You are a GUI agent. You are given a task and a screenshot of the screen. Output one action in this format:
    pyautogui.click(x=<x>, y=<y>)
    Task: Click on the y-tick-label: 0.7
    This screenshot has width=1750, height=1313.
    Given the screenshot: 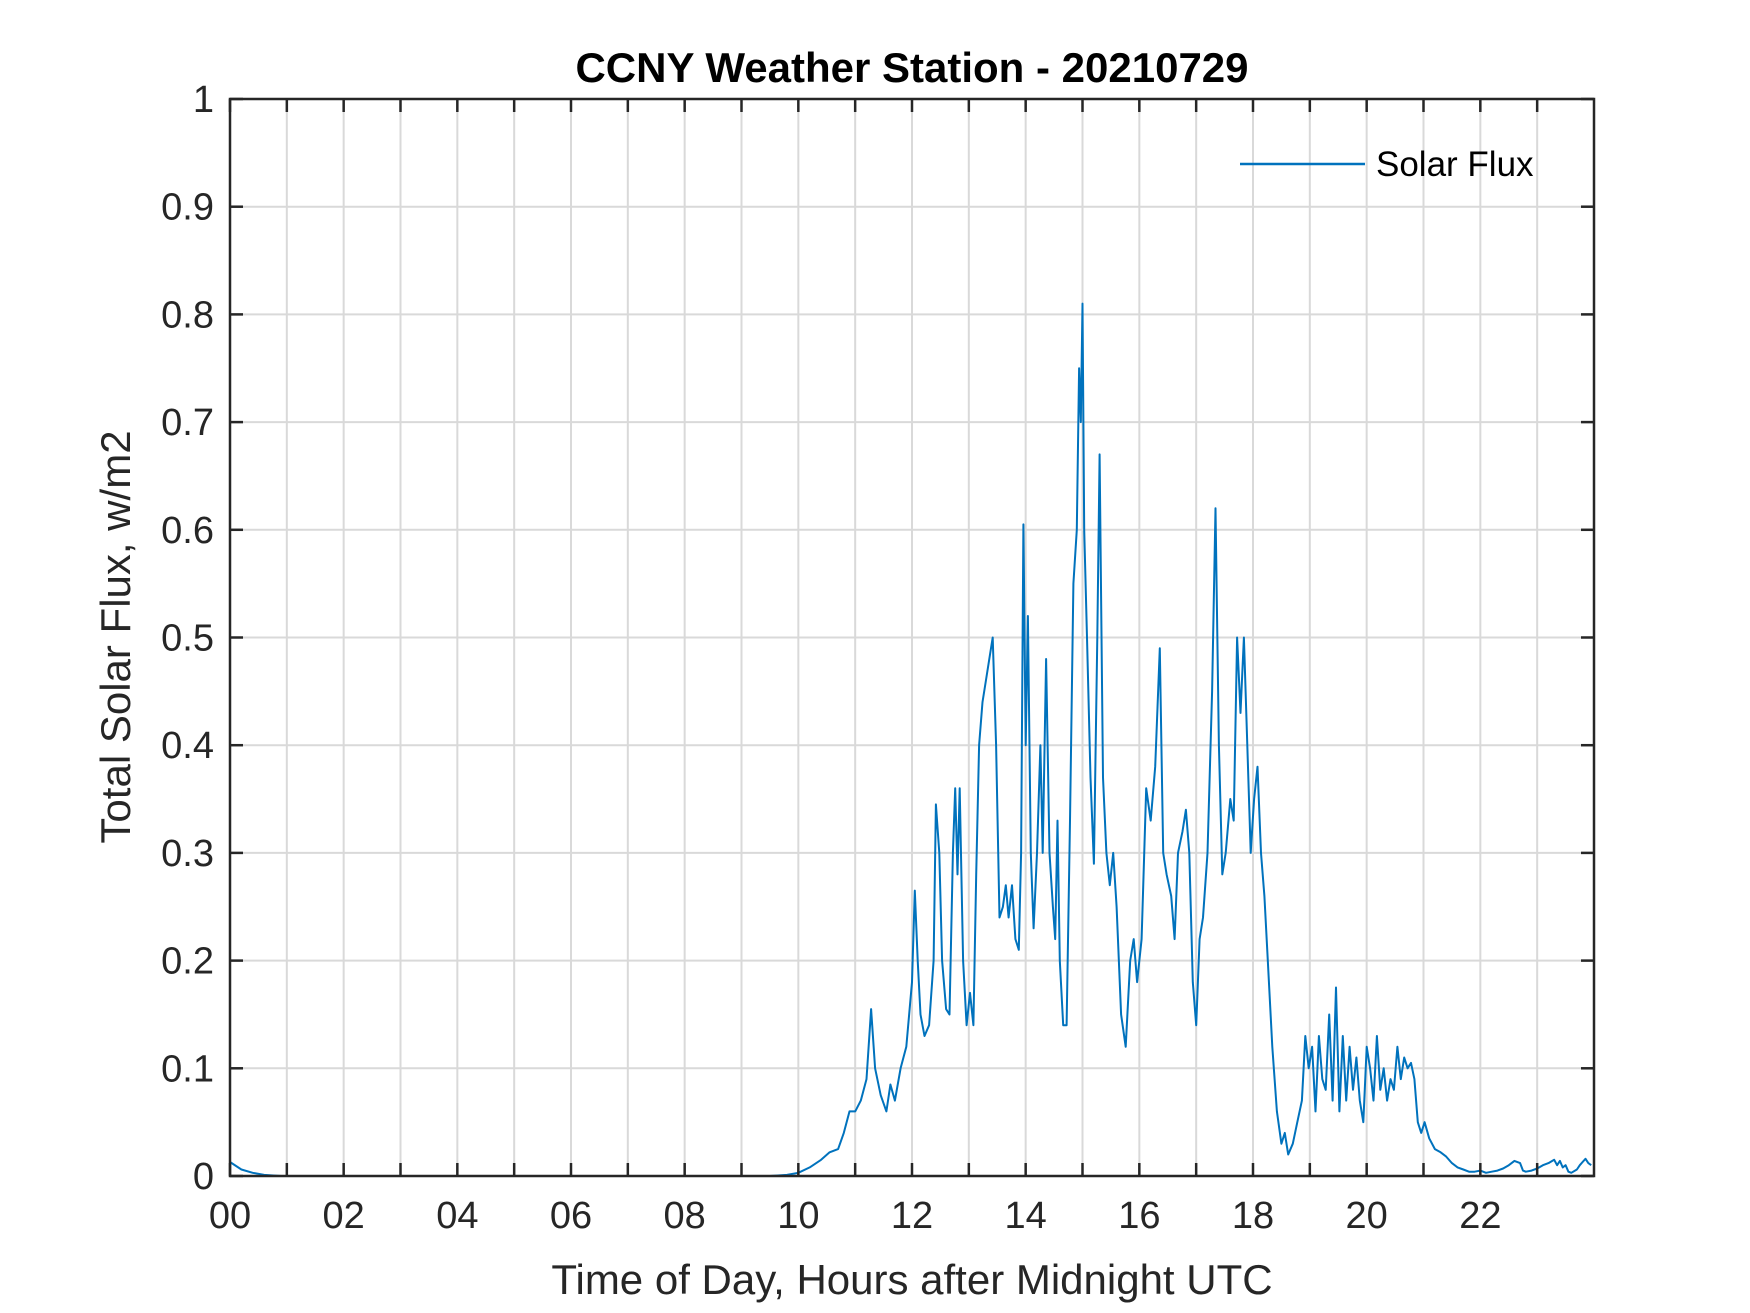 What is the action you would take?
    pyautogui.click(x=187, y=423)
    